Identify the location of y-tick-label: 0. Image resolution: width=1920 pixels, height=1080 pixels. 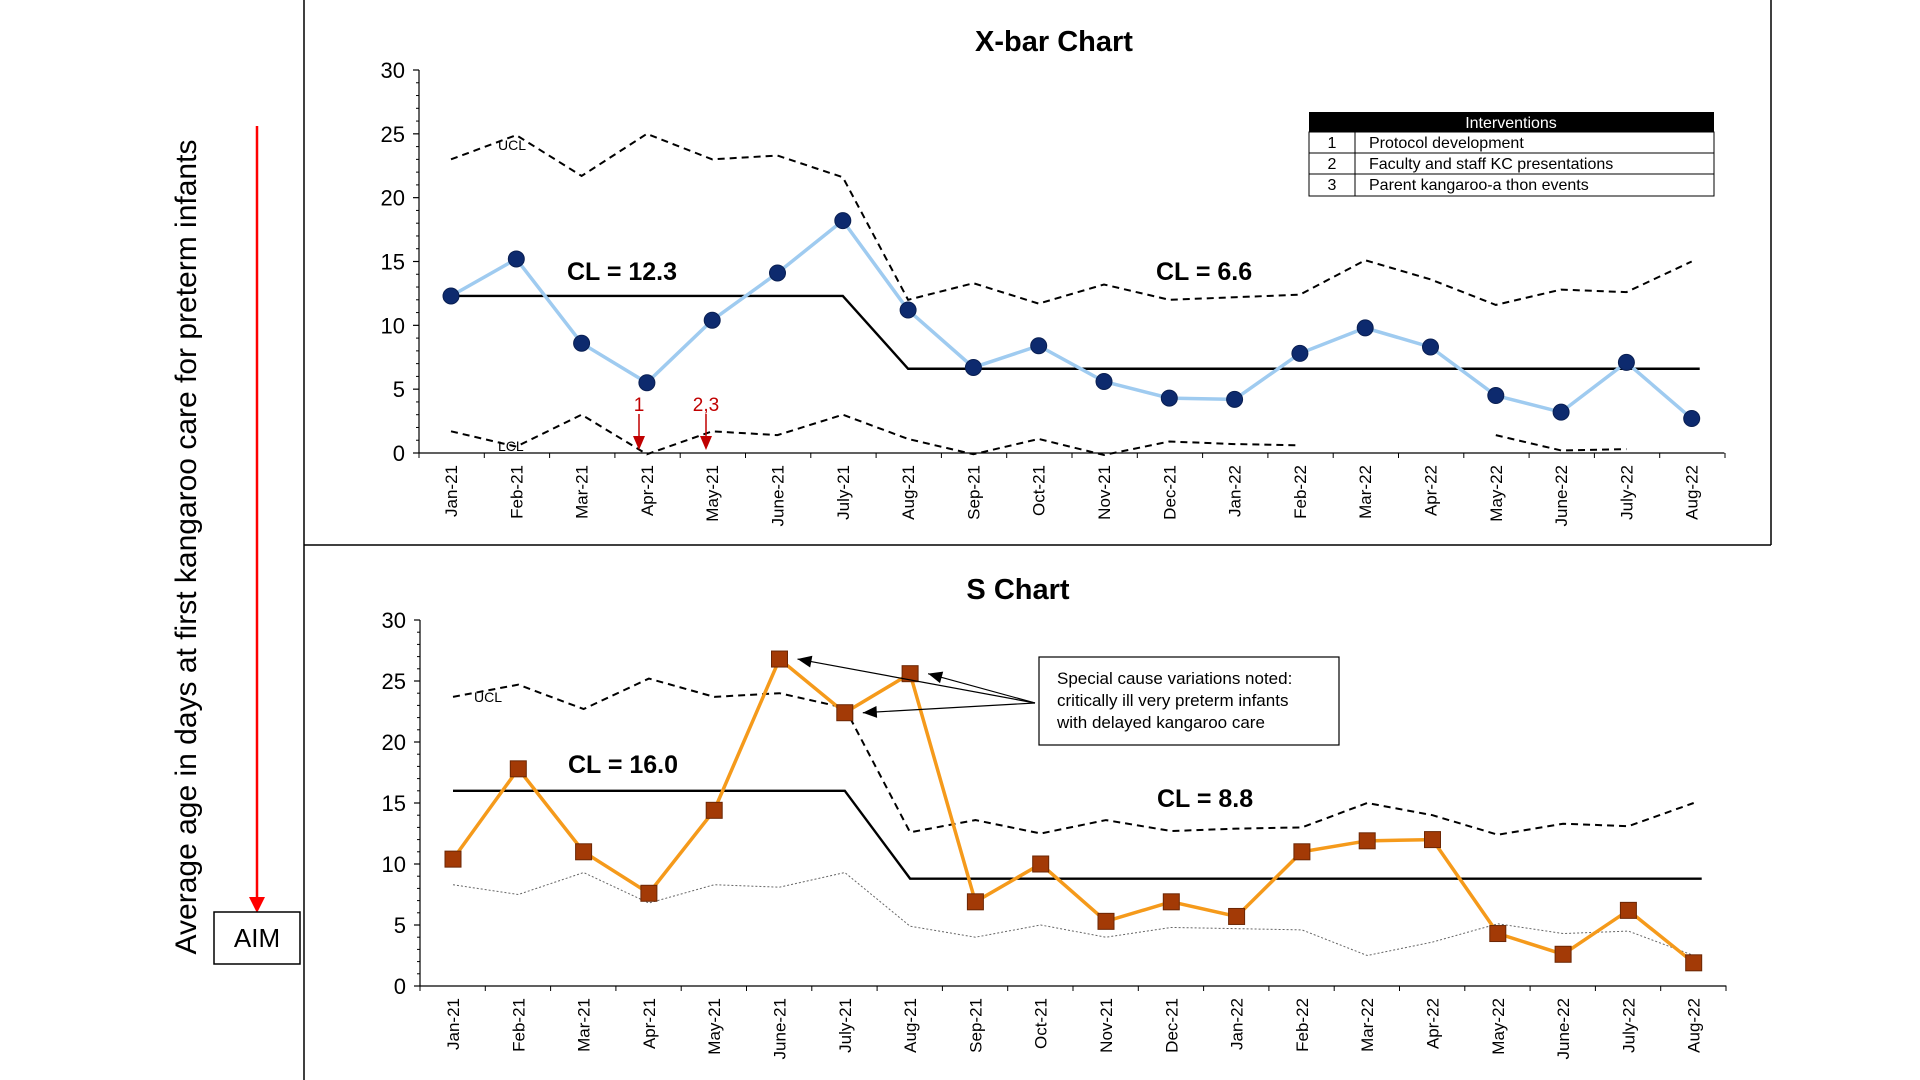
(399, 453).